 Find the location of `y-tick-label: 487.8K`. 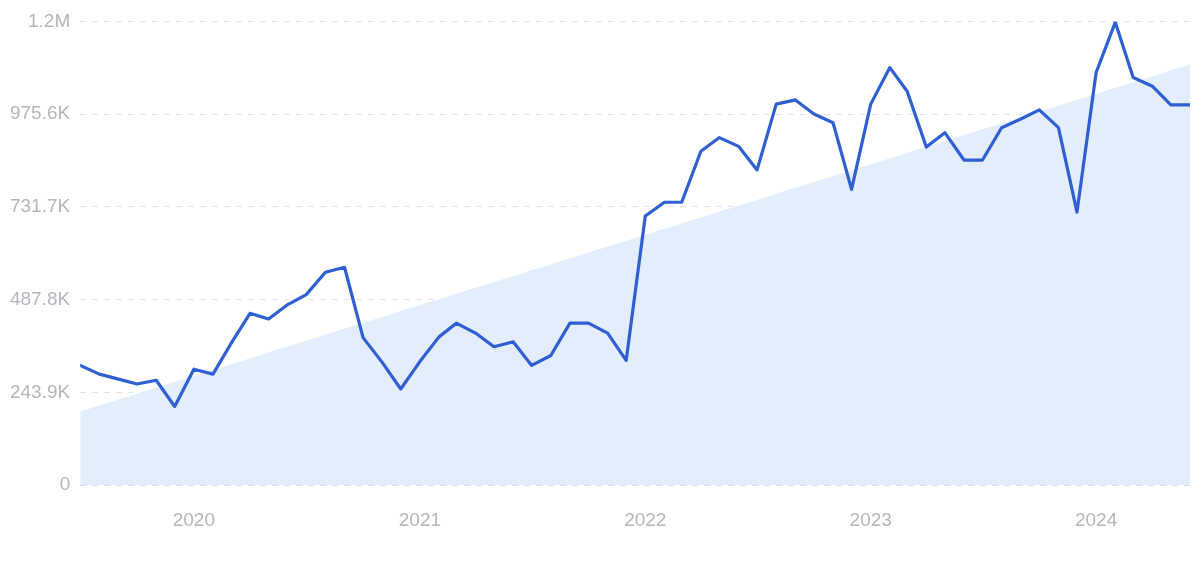

y-tick-label: 487.8K is located at coordinates (40, 298).